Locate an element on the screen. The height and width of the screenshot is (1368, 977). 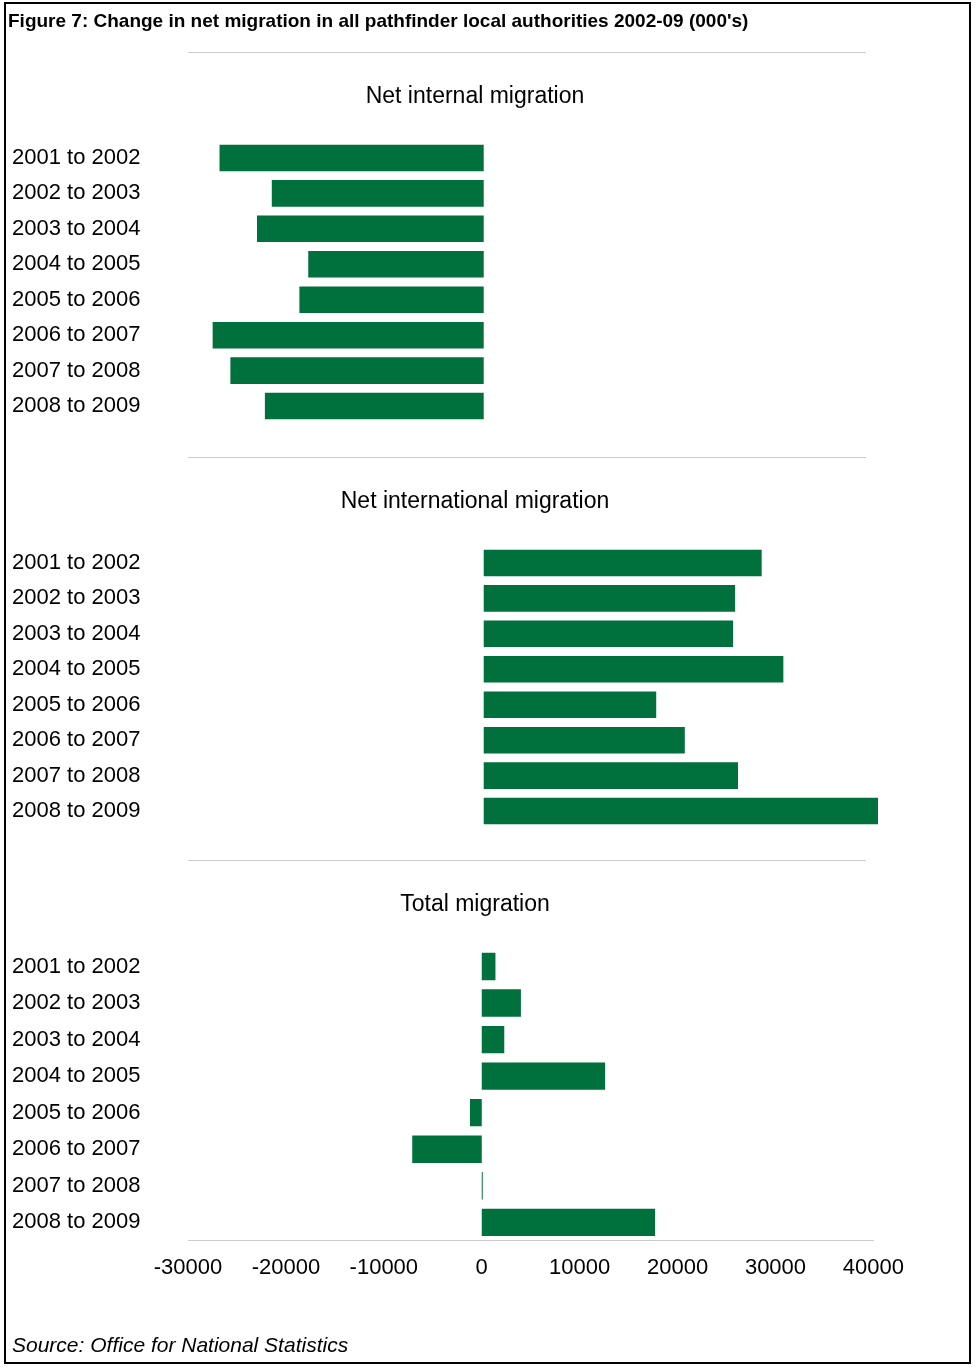
chart-title: Figure 7: Change in net migration in all pathfinder local authorities 2002-09 (000's) is located at coordinates (379, 21).